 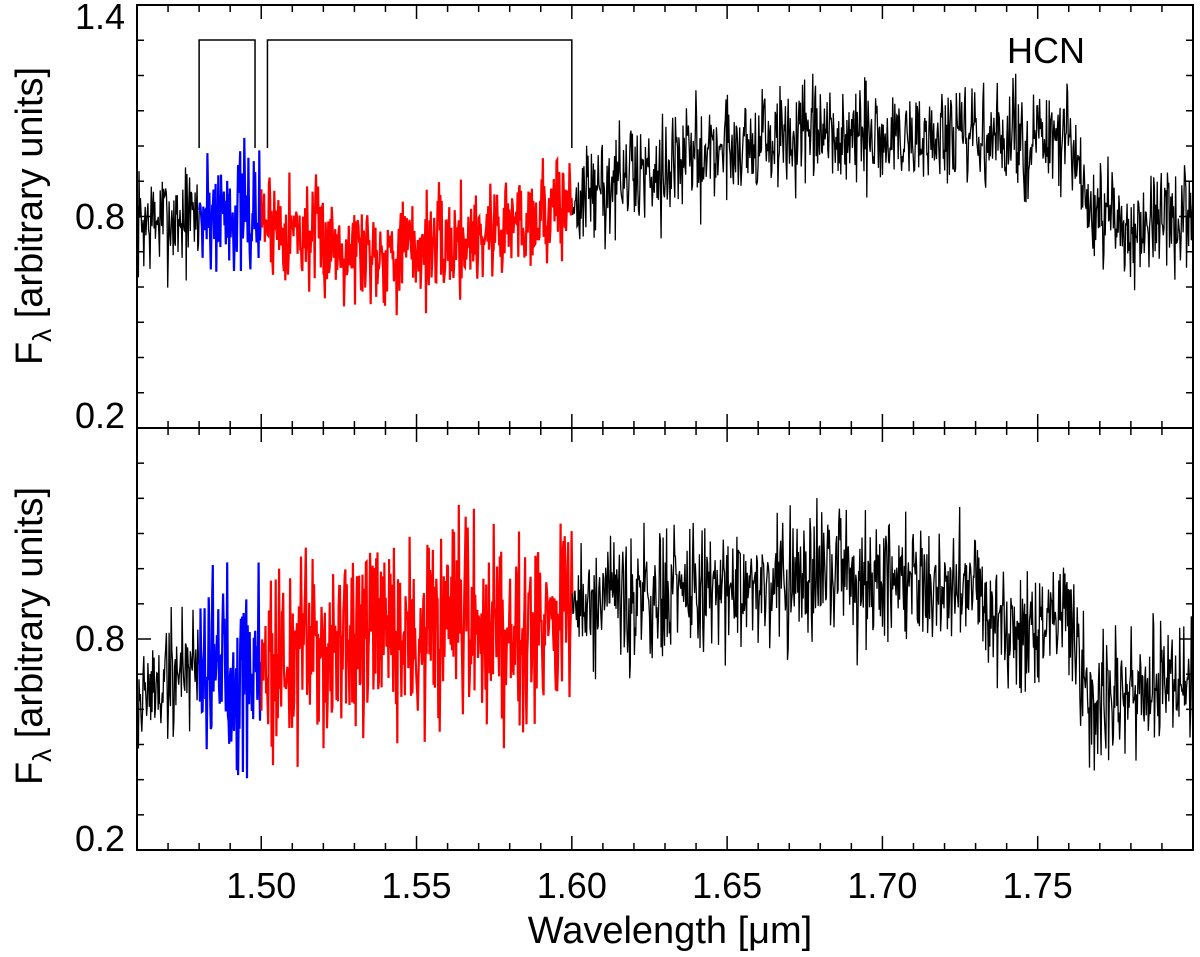 What do you see at coordinates (1038, 885) in the screenshot?
I see `x-tick-label: 1.75` at bounding box center [1038, 885].